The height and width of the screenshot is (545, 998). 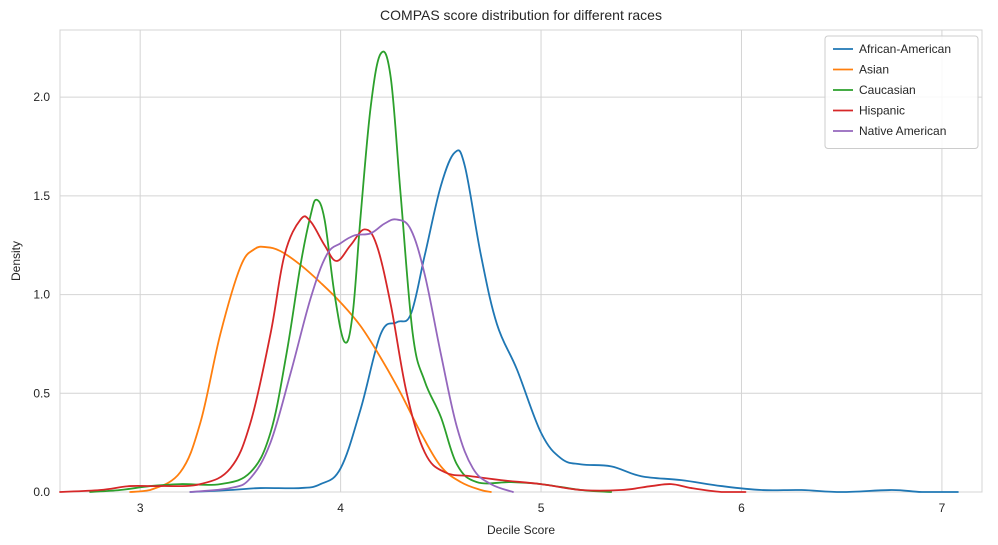 I want to click on y-tick-label: 2.0, so click(x=41, y=97).